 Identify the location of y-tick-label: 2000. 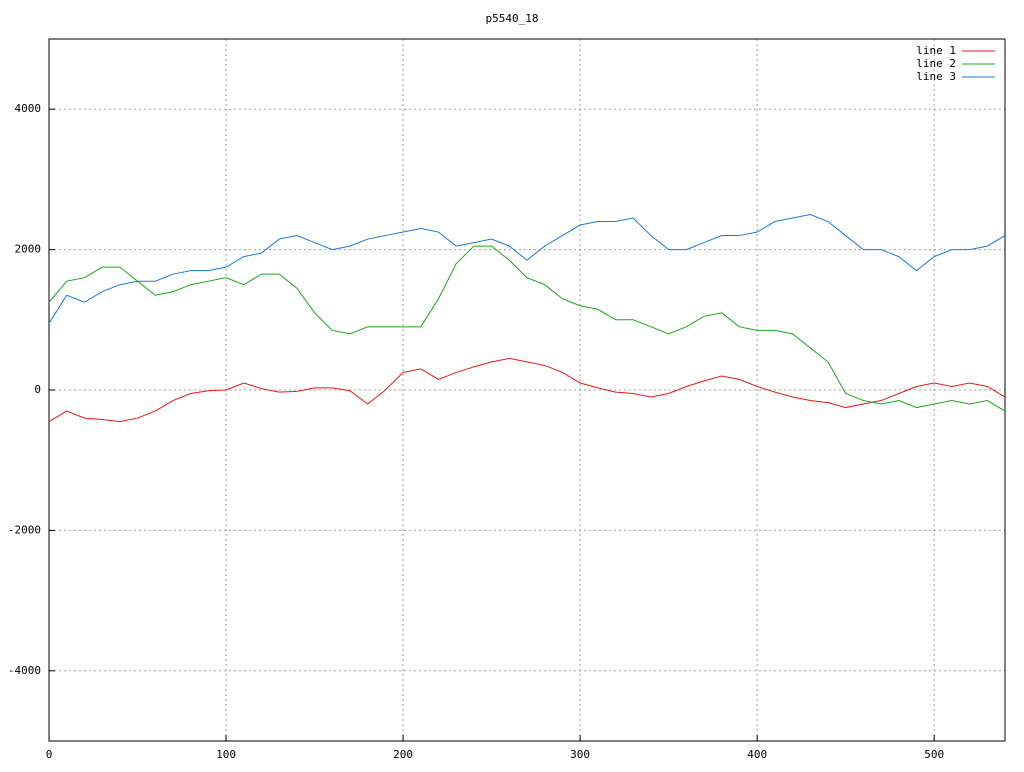
(28, 249).